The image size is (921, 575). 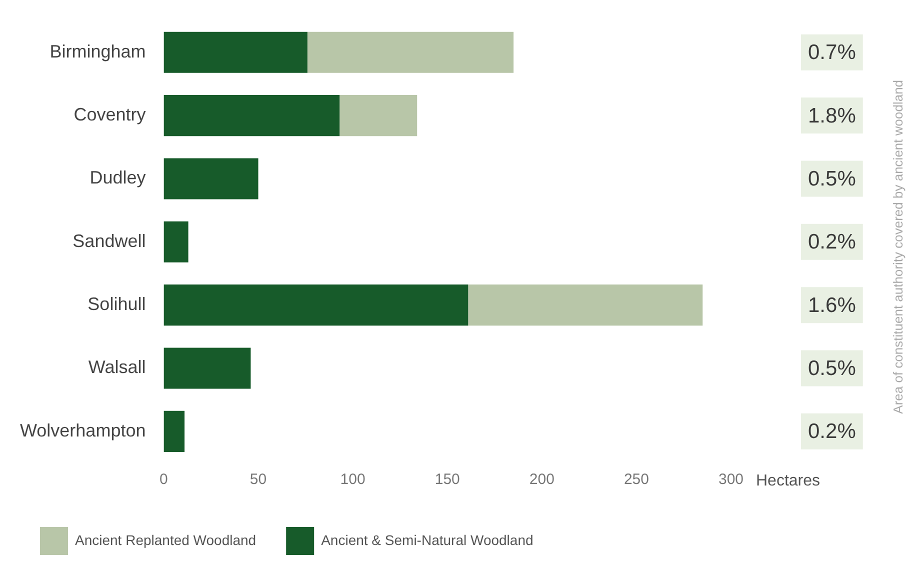 I want to click on y-tick-label: Wolverhampton, so click(x=83, y=430).